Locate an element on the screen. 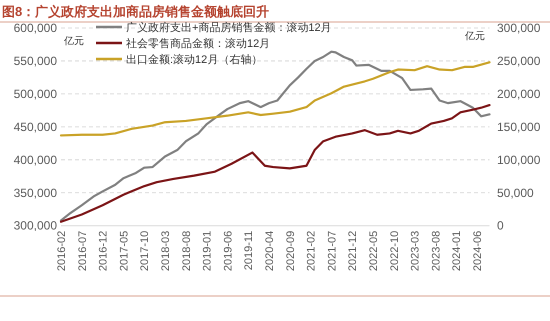 The image size is (550, 321). x-tick-label: 2020-04 is located at coordinates (270, 251).